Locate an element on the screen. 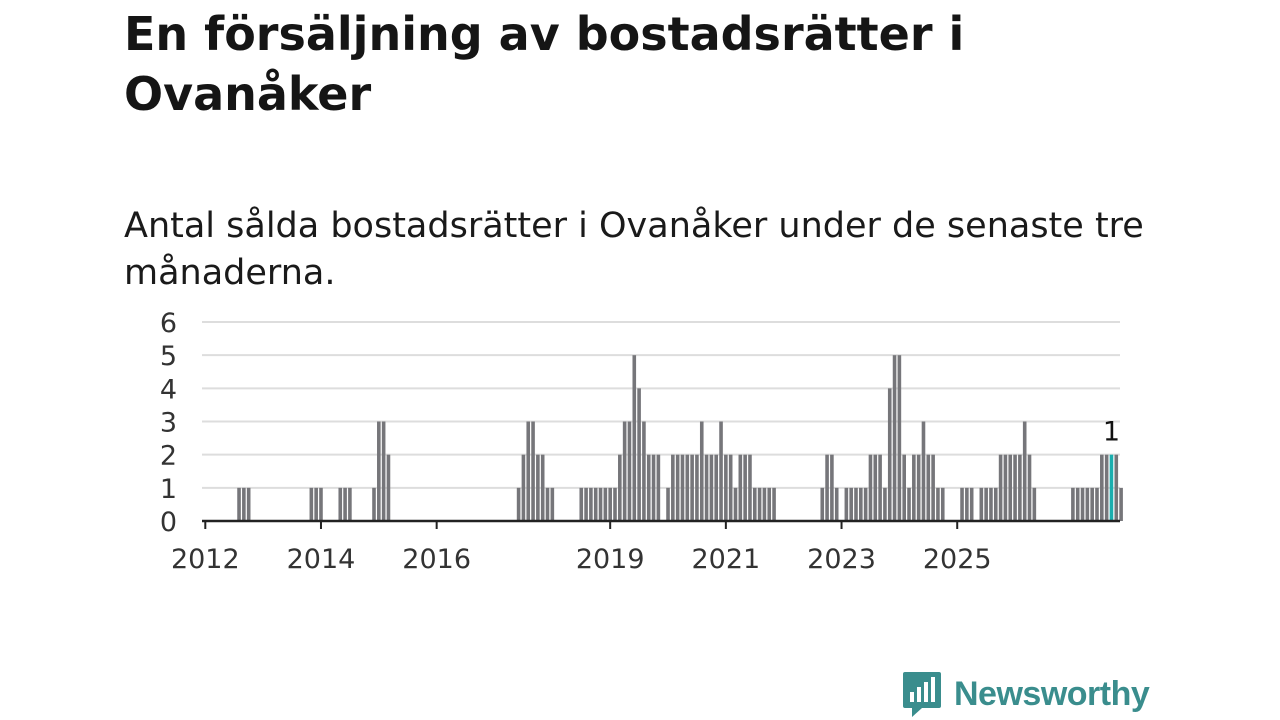 The width and height of the screenshot is (1280, 720). annotations: 1 is located at coordinates (1111, 432).